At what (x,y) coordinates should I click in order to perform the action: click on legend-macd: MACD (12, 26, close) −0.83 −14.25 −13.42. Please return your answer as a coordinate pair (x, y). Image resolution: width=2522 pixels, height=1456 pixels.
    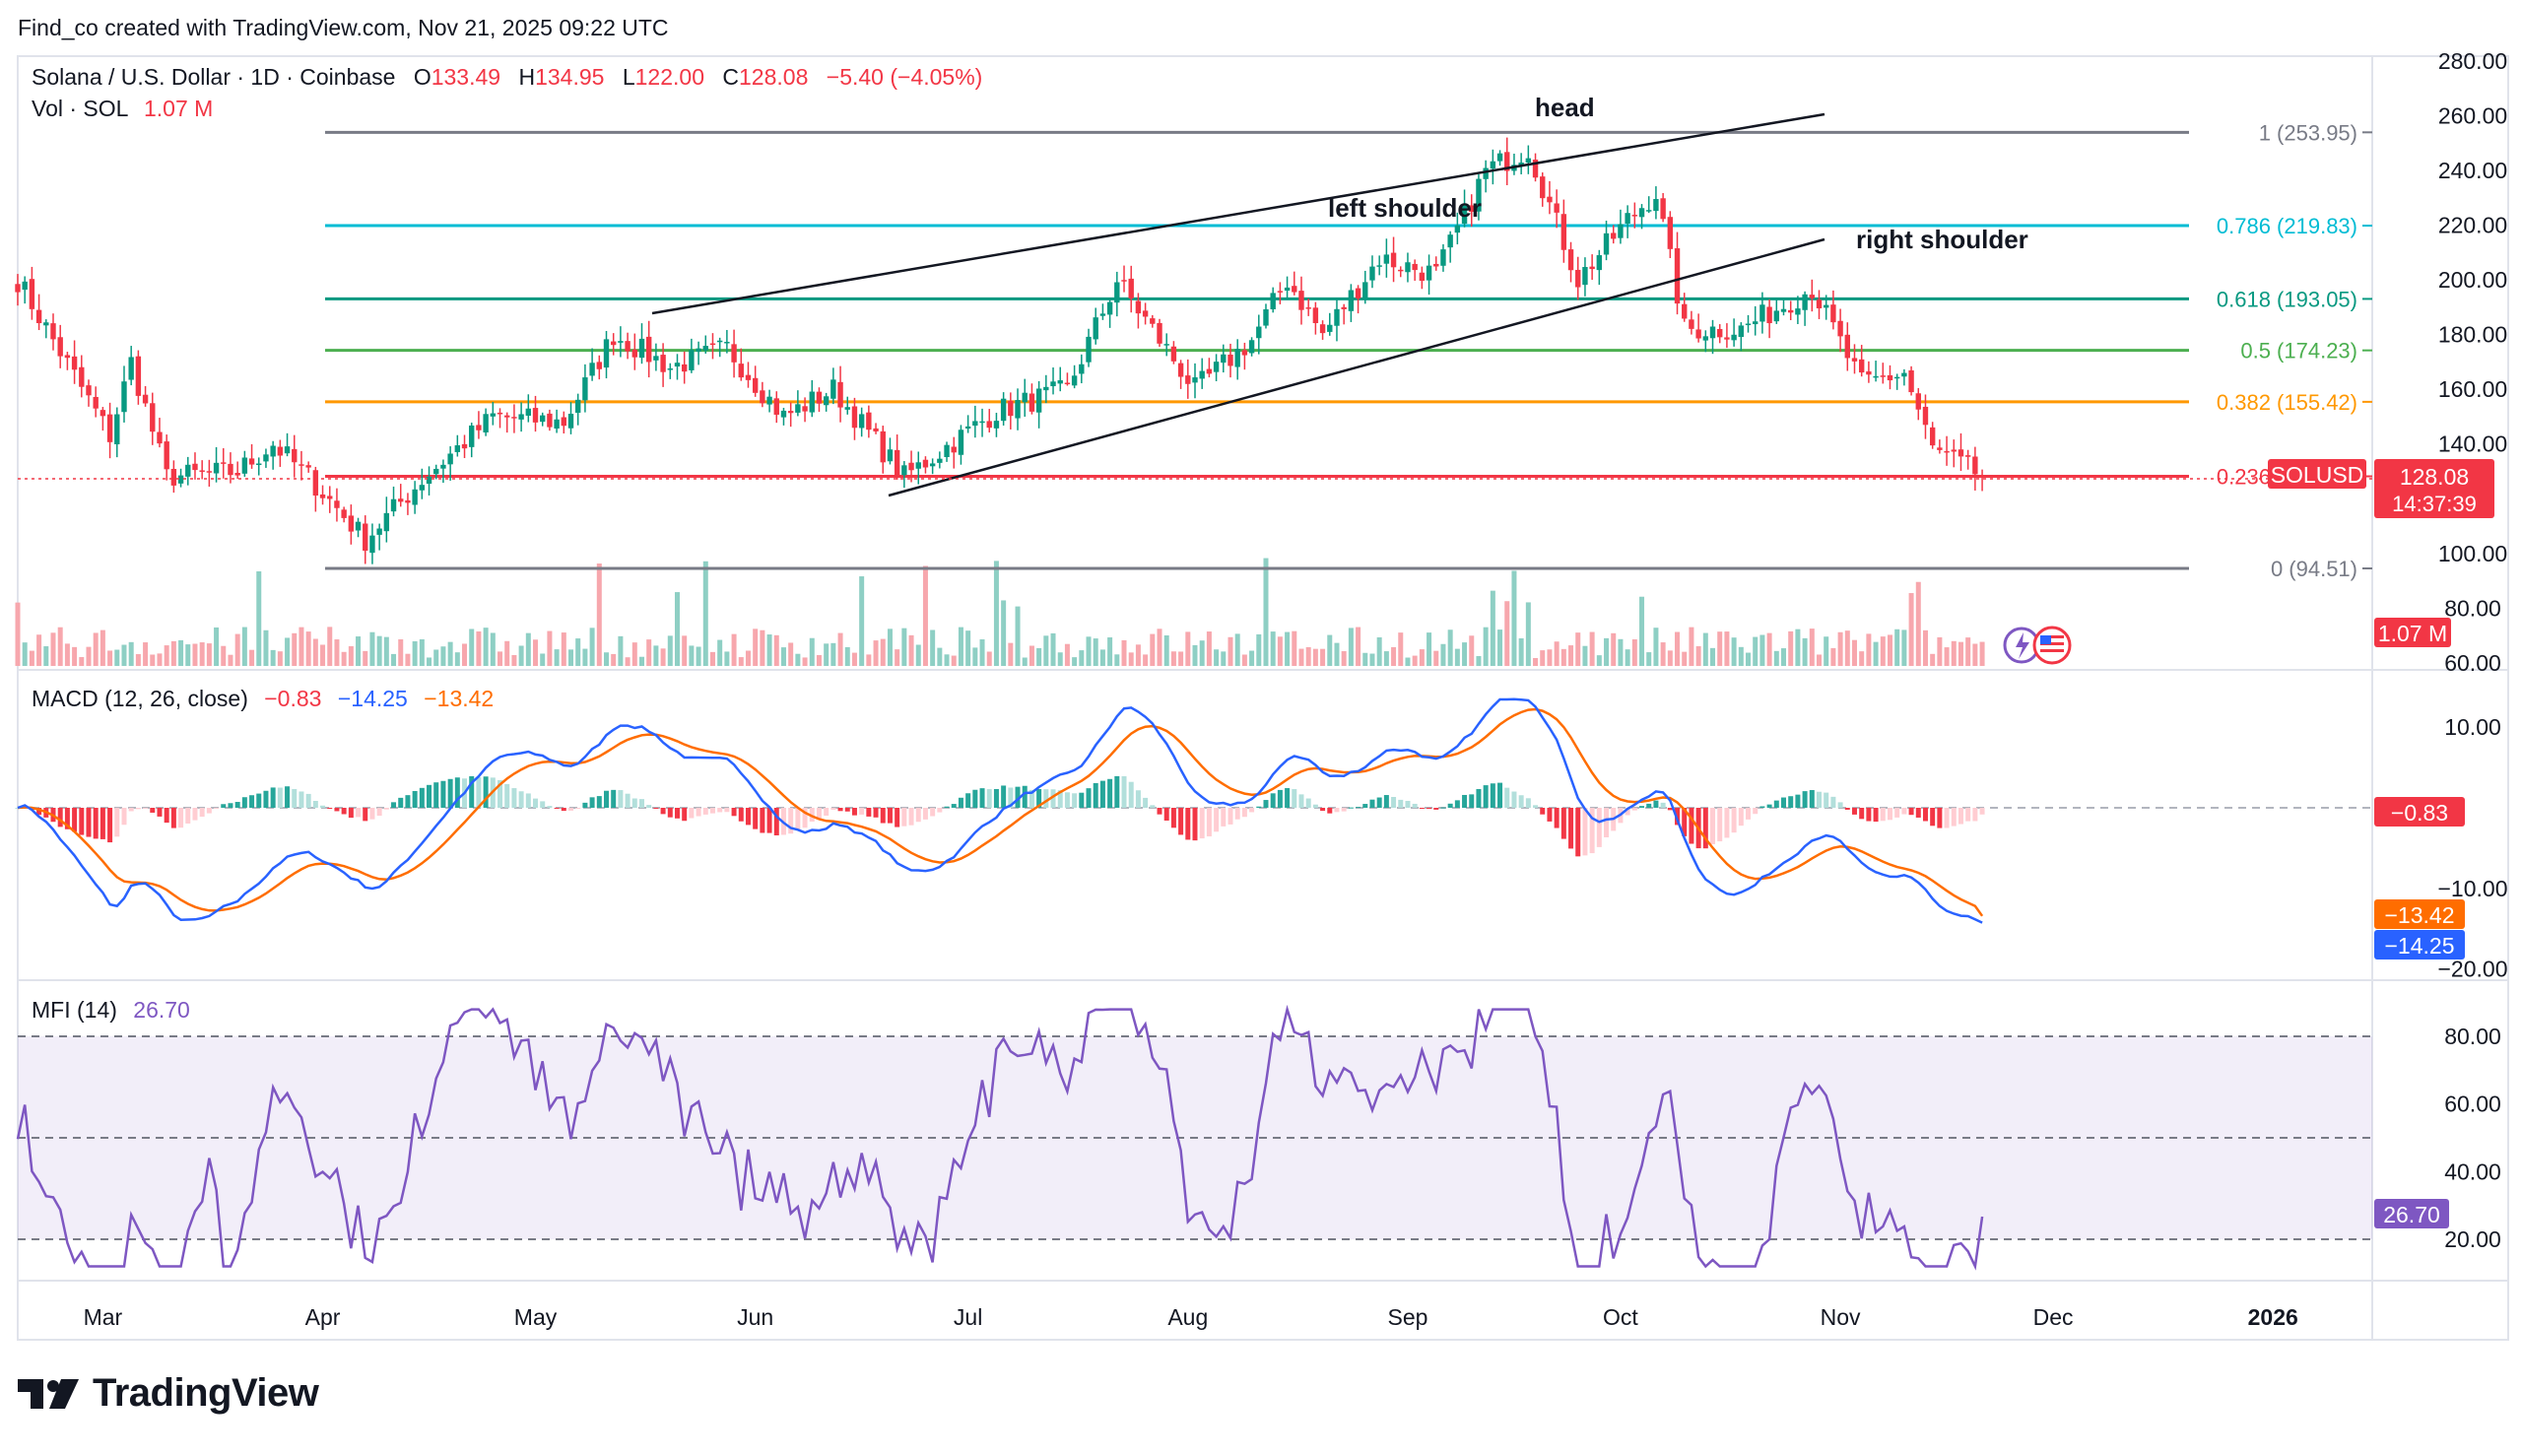
    Looking at the image, I should click on (263, 698).